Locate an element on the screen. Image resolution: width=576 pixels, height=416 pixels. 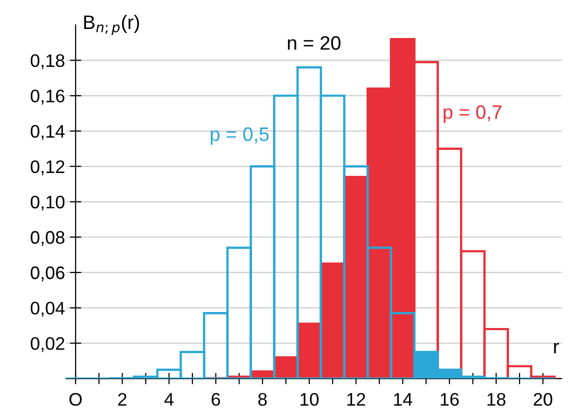
y-tick-label: 0,14 is located at coordinates (47, 132).